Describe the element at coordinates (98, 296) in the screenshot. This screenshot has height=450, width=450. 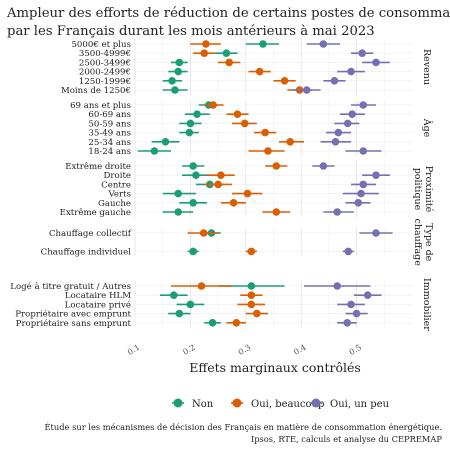
I see `row-label: Locataire HLM` at that location.